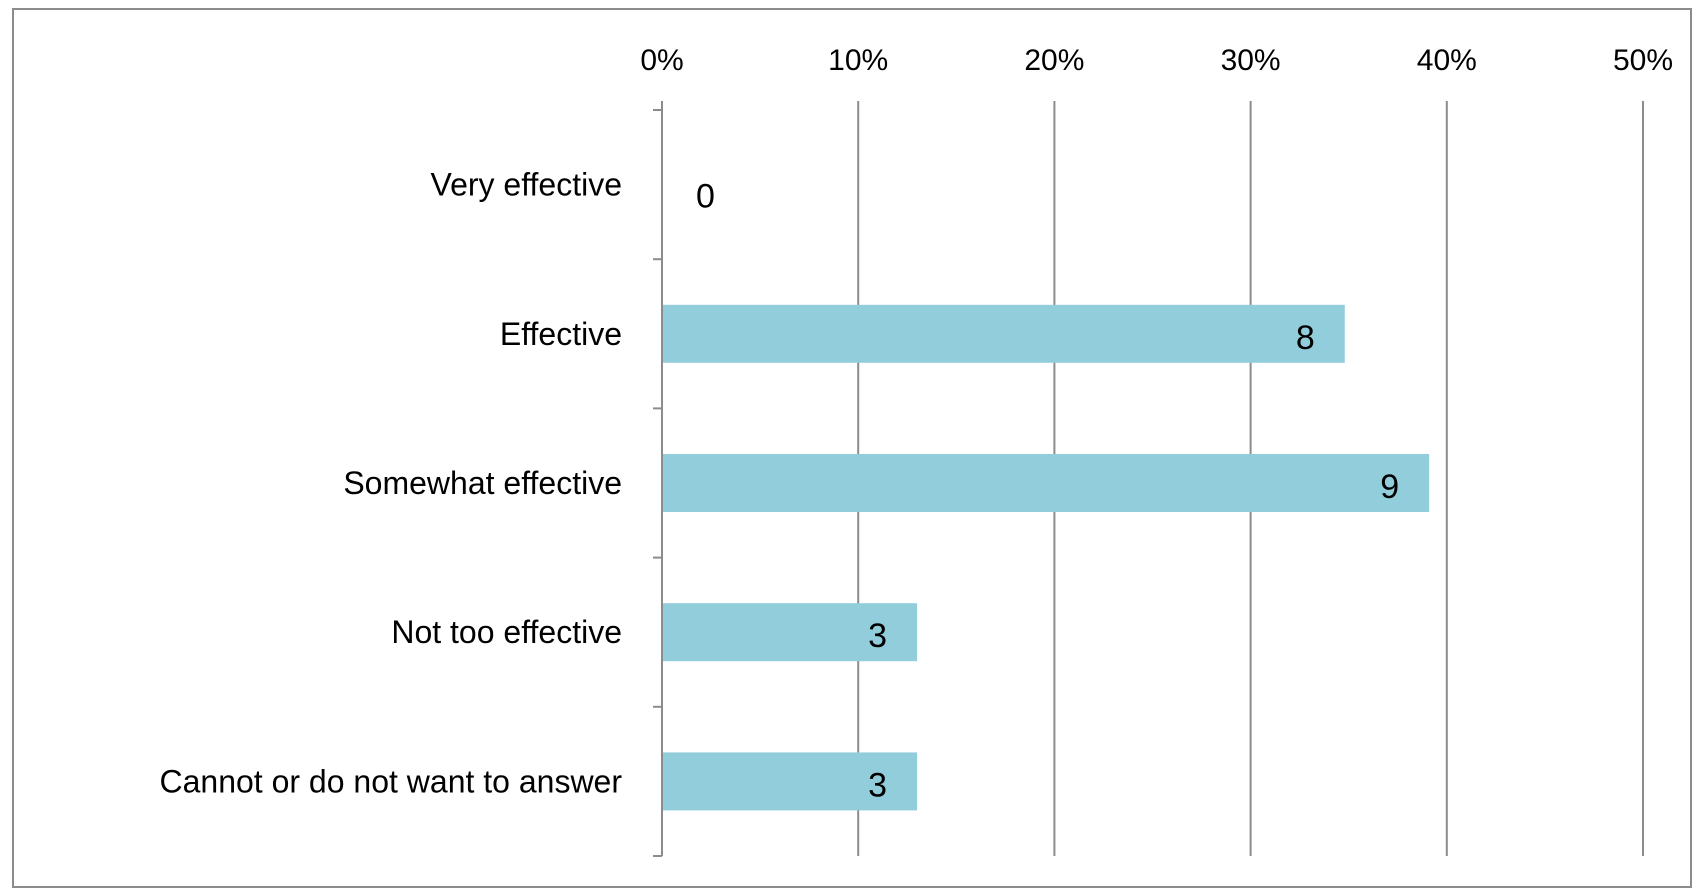 Image resolution: width=1704 pixels, height=896 pixels. I want to click on category-label: Very effective, so click(526, 185).